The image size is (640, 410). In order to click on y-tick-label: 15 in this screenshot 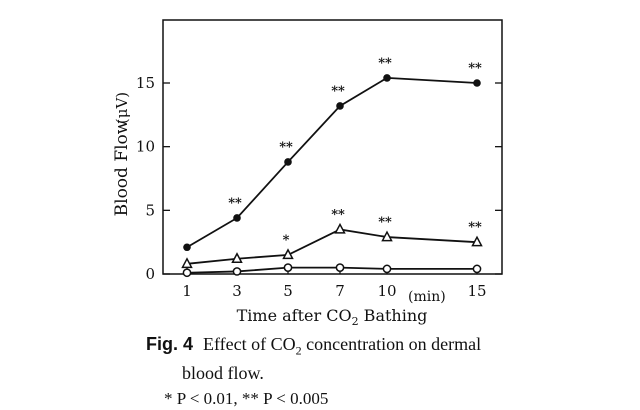, I will do `click(145, 83)`.